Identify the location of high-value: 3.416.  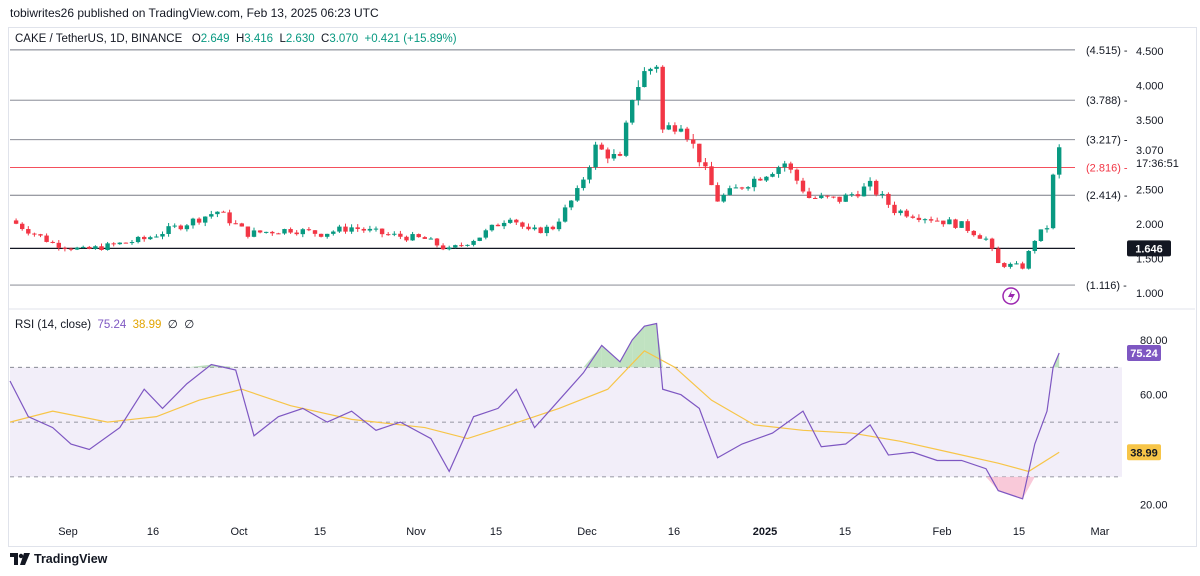
(259, 39).